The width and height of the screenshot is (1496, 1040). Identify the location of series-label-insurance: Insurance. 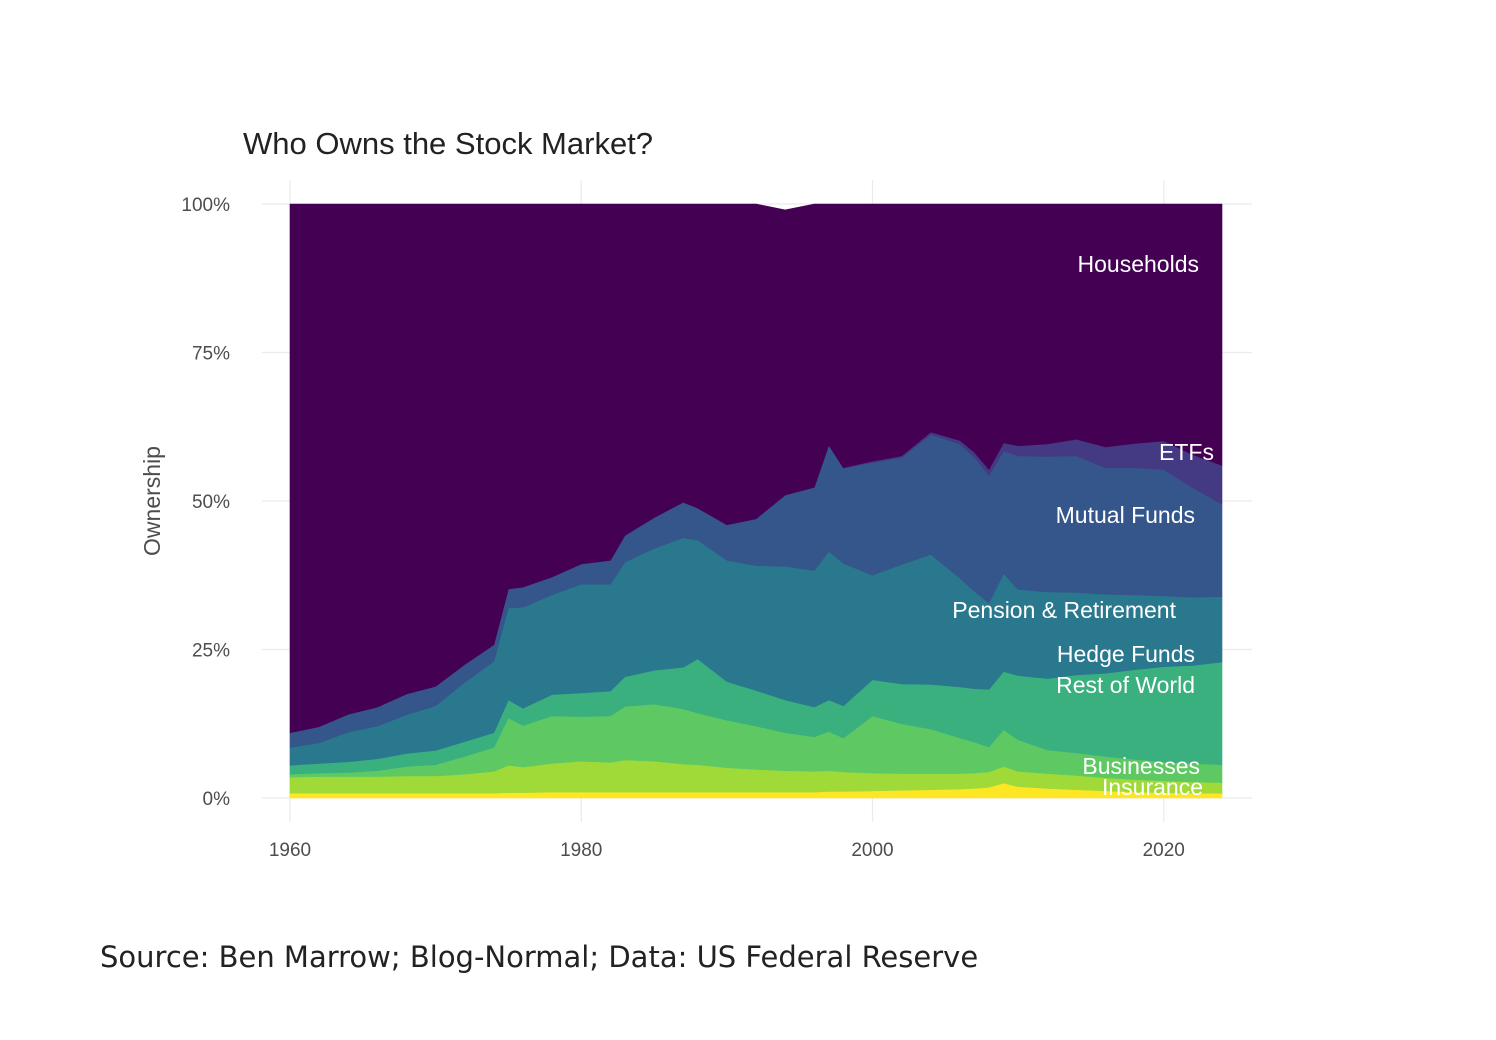
(1152, 787).